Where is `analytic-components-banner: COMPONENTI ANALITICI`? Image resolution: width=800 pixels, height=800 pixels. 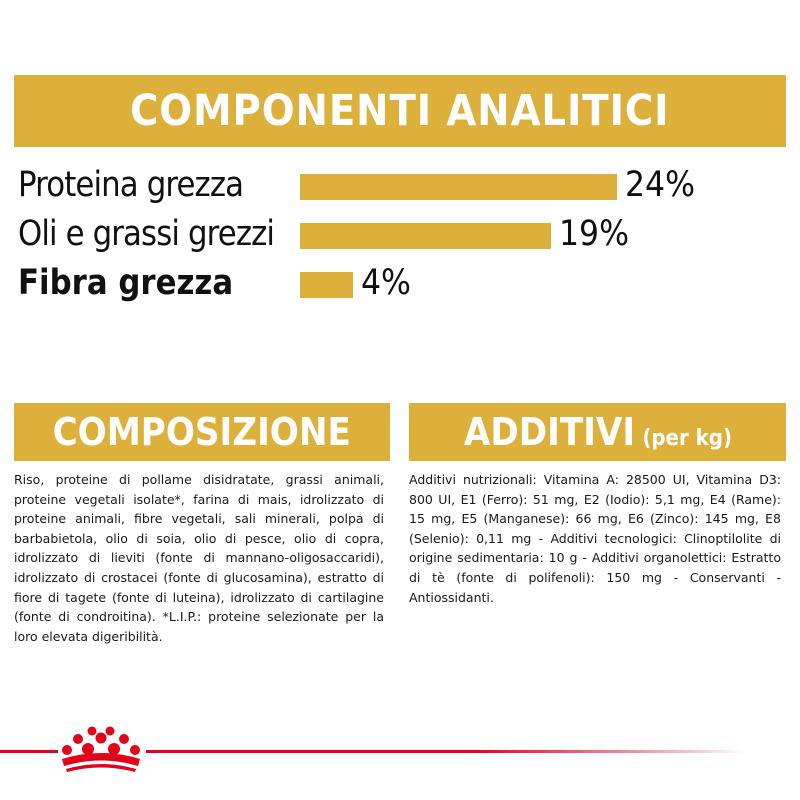
analytic-components-banner: COMPONENTI ANALITICI is located at coordinates (400, 111).